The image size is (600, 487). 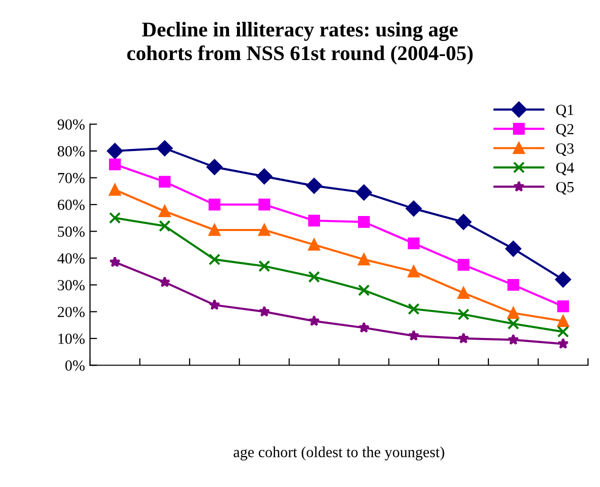 What do you see at coordinates (300, 43) in the screenshot?
I see `chart-title: Decline in illiteracy rates: using age cohorts from NSS 61st round (2004-05)` at bounding box center [300, 43].